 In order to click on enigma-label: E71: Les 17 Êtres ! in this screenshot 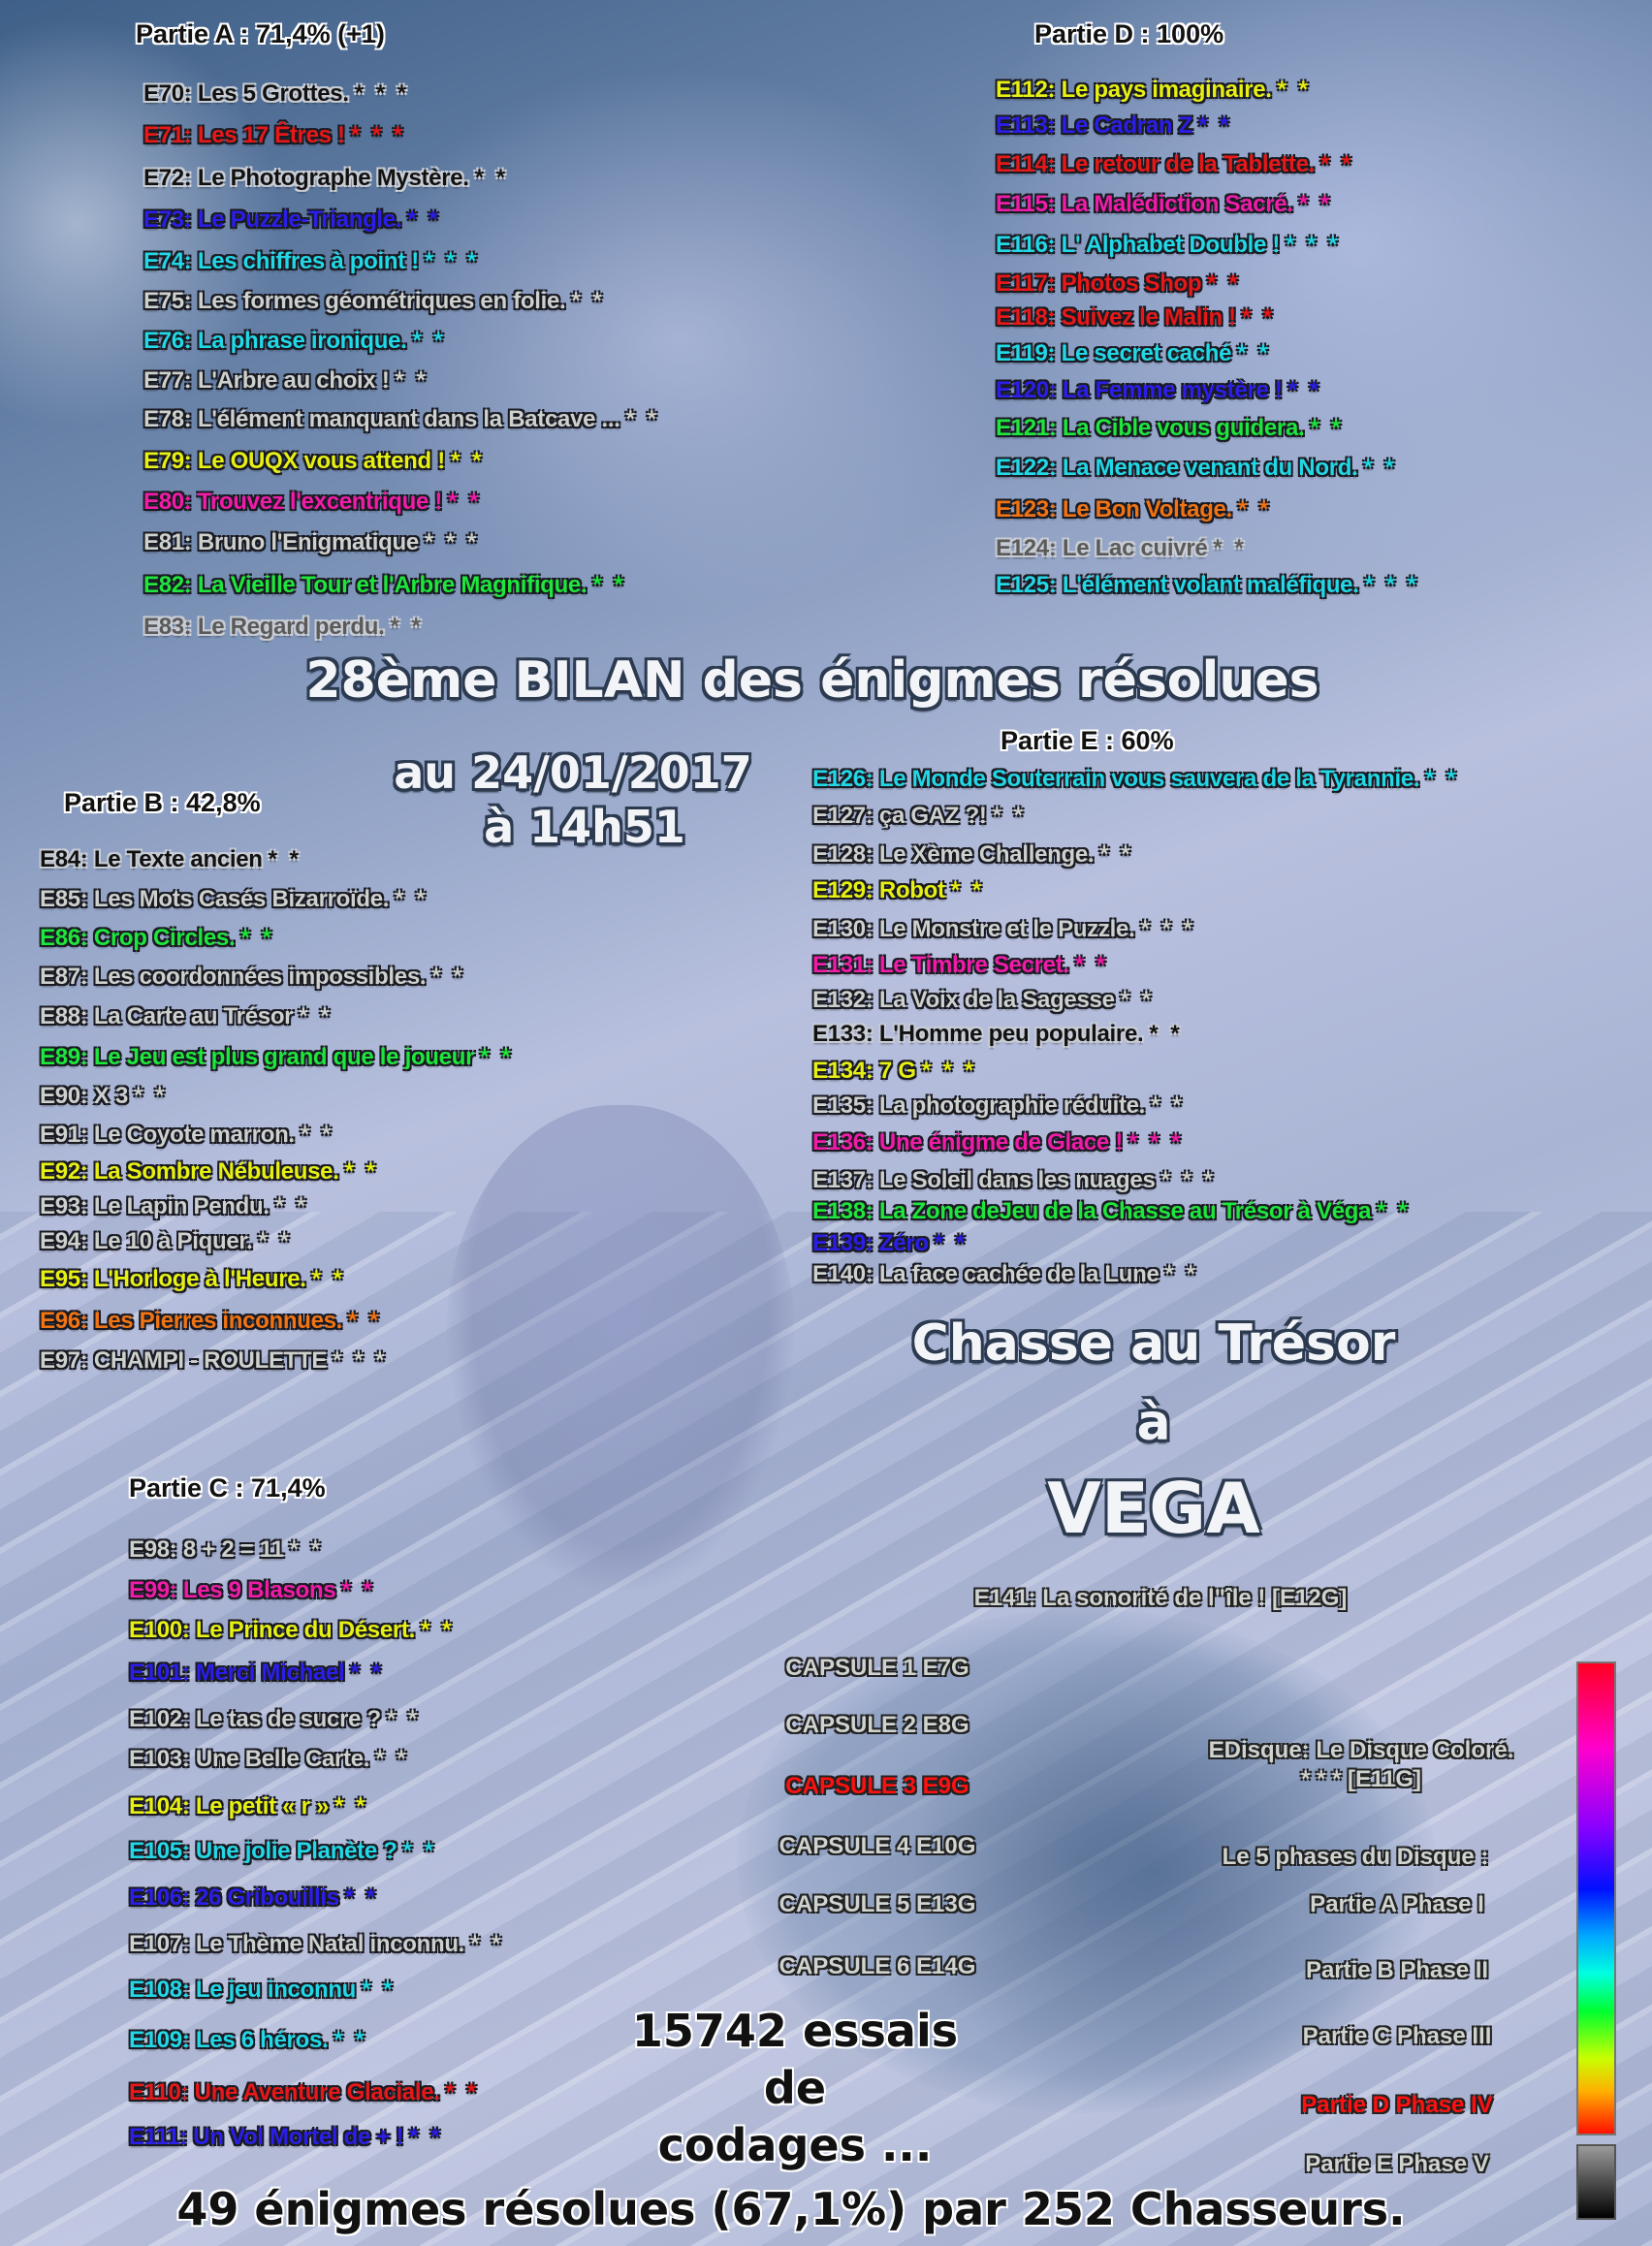, I will do `click(244, 135)`.